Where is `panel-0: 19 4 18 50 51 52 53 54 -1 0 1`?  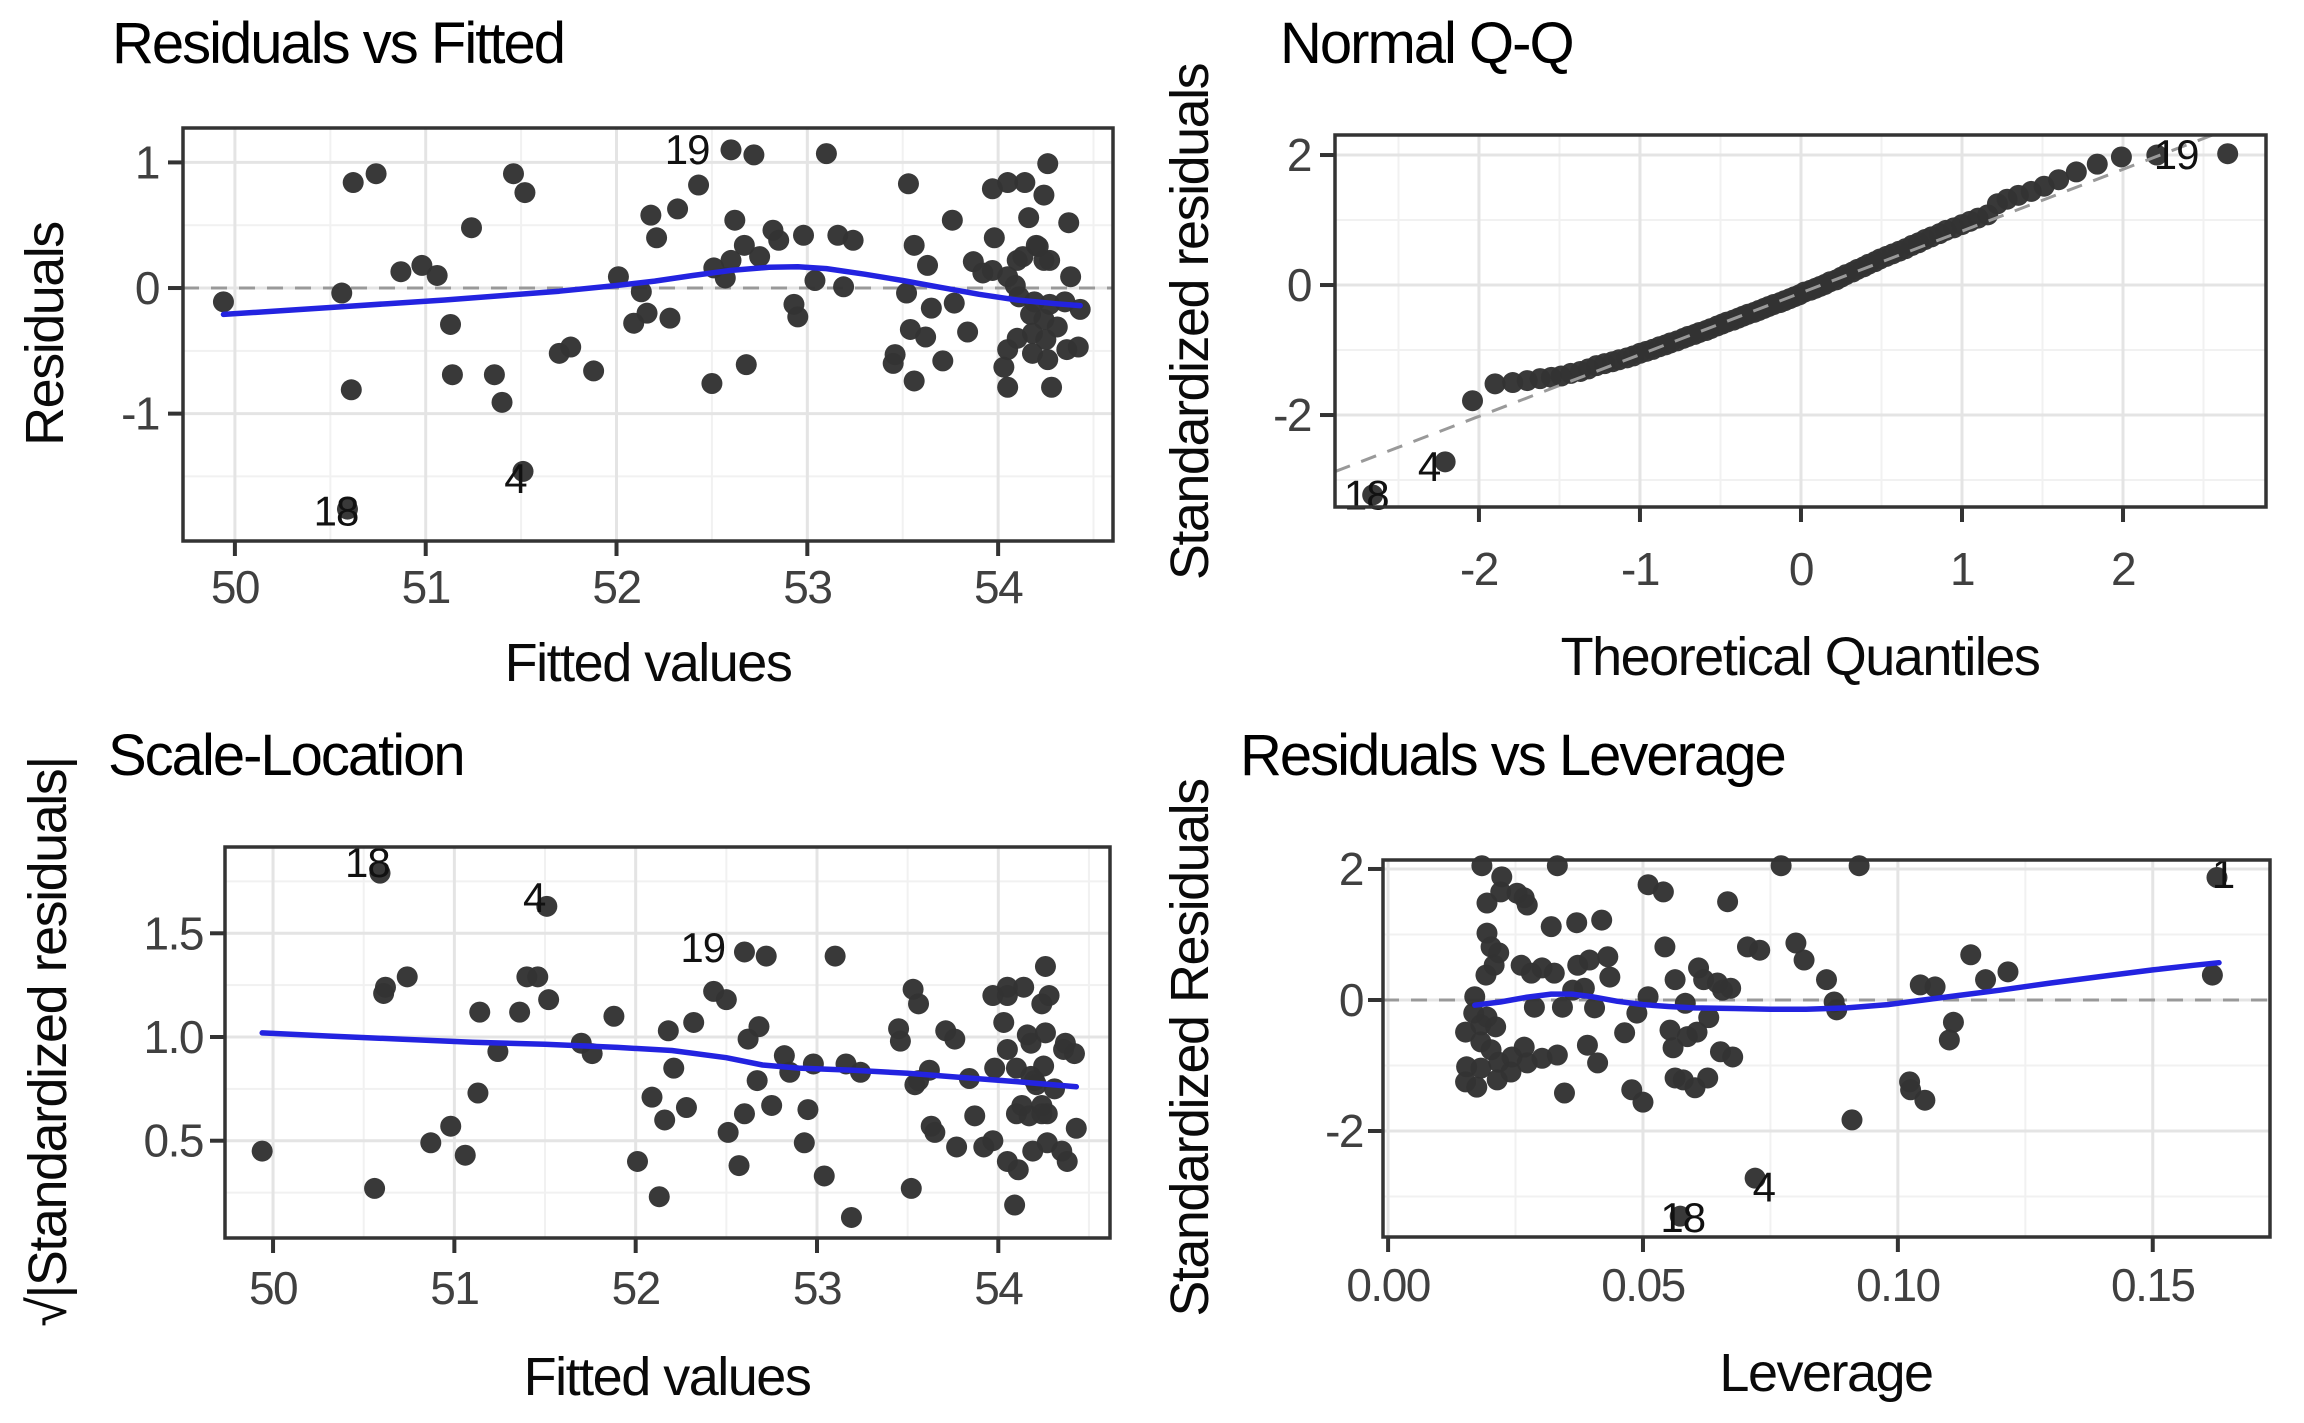
panel-0: 19 4 18 50 51 52 53 54 -1 0 1 is located at coordinates (618, 369).